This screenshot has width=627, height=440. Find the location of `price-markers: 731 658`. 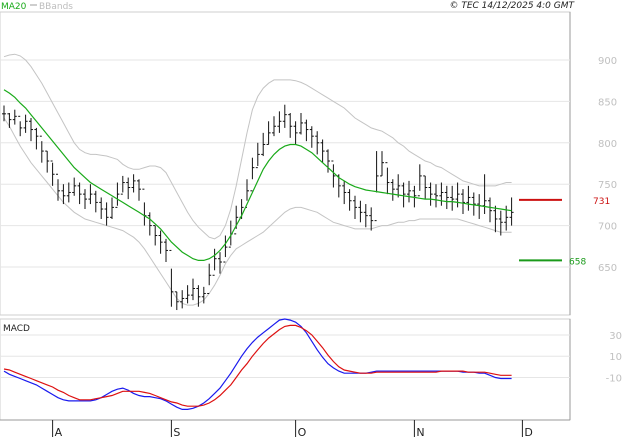

price-markers: 731 658 is located at coordinates (564, 232).